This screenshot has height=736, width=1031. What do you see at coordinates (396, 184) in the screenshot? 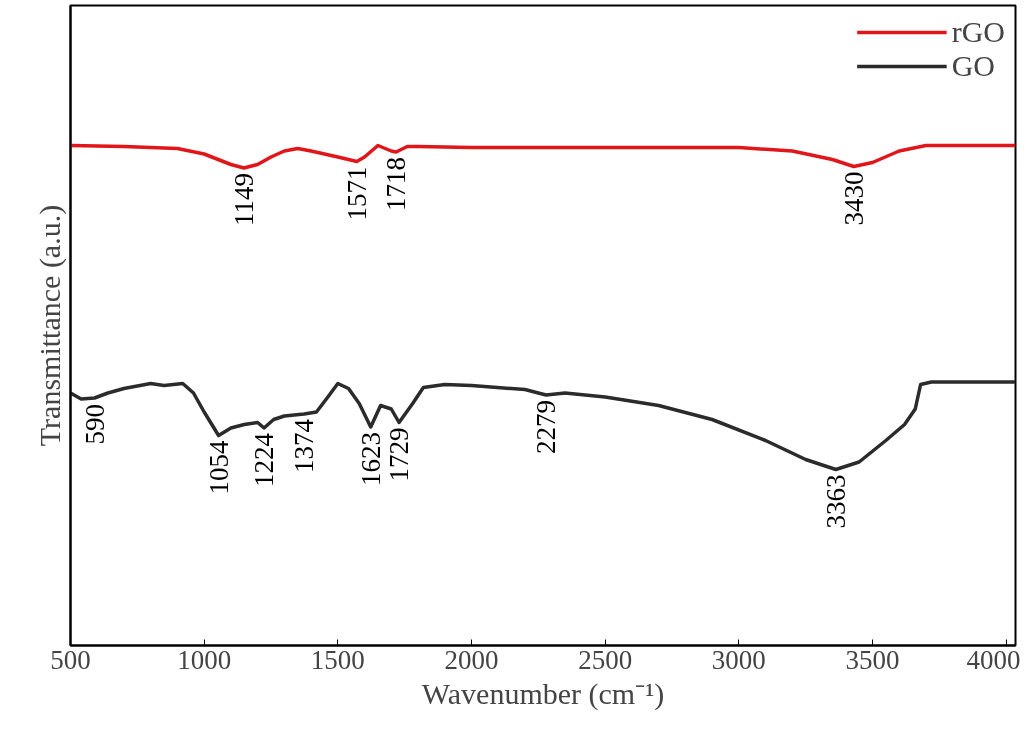
I see `annotation: 1718` at bounding box center [396, 184].